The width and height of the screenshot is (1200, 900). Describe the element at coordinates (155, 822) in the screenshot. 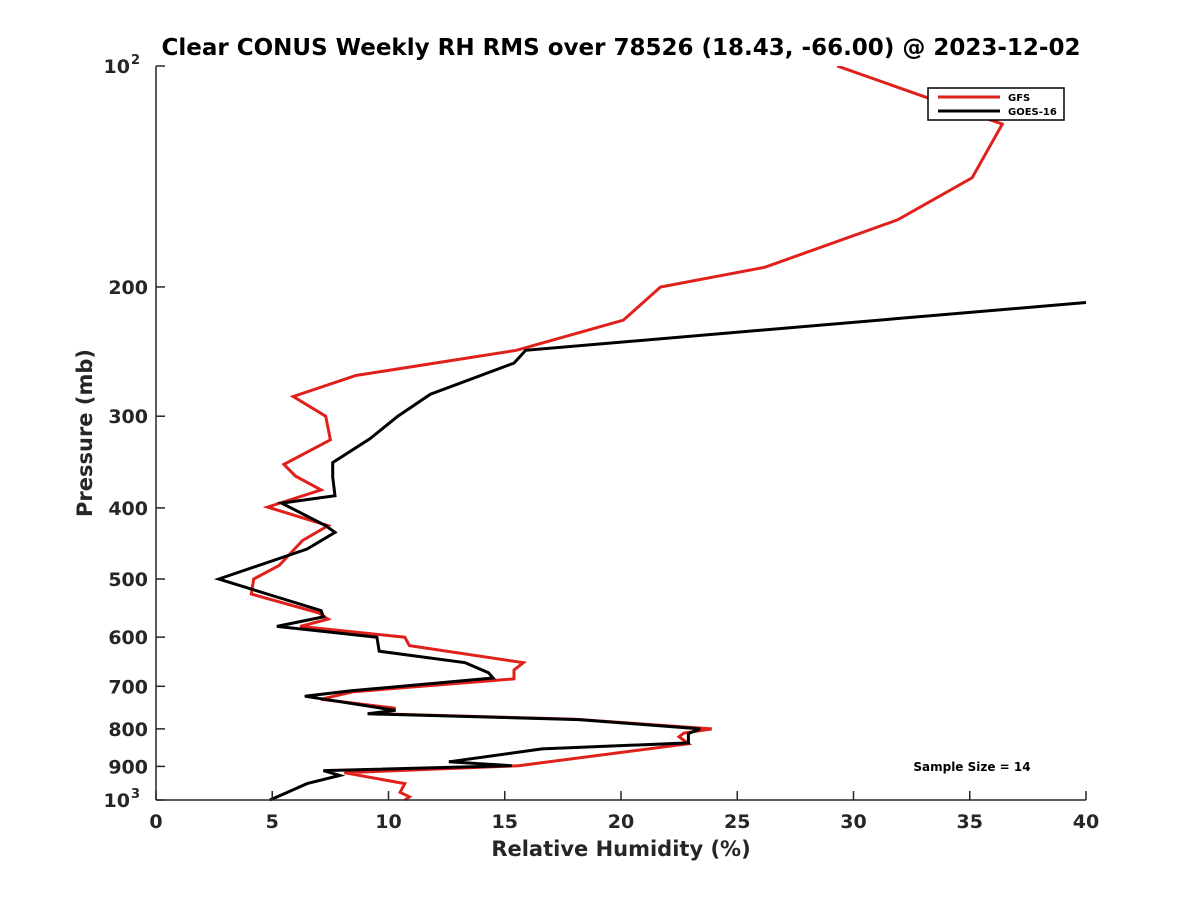

I see `x-tick-label: 0` at that location.